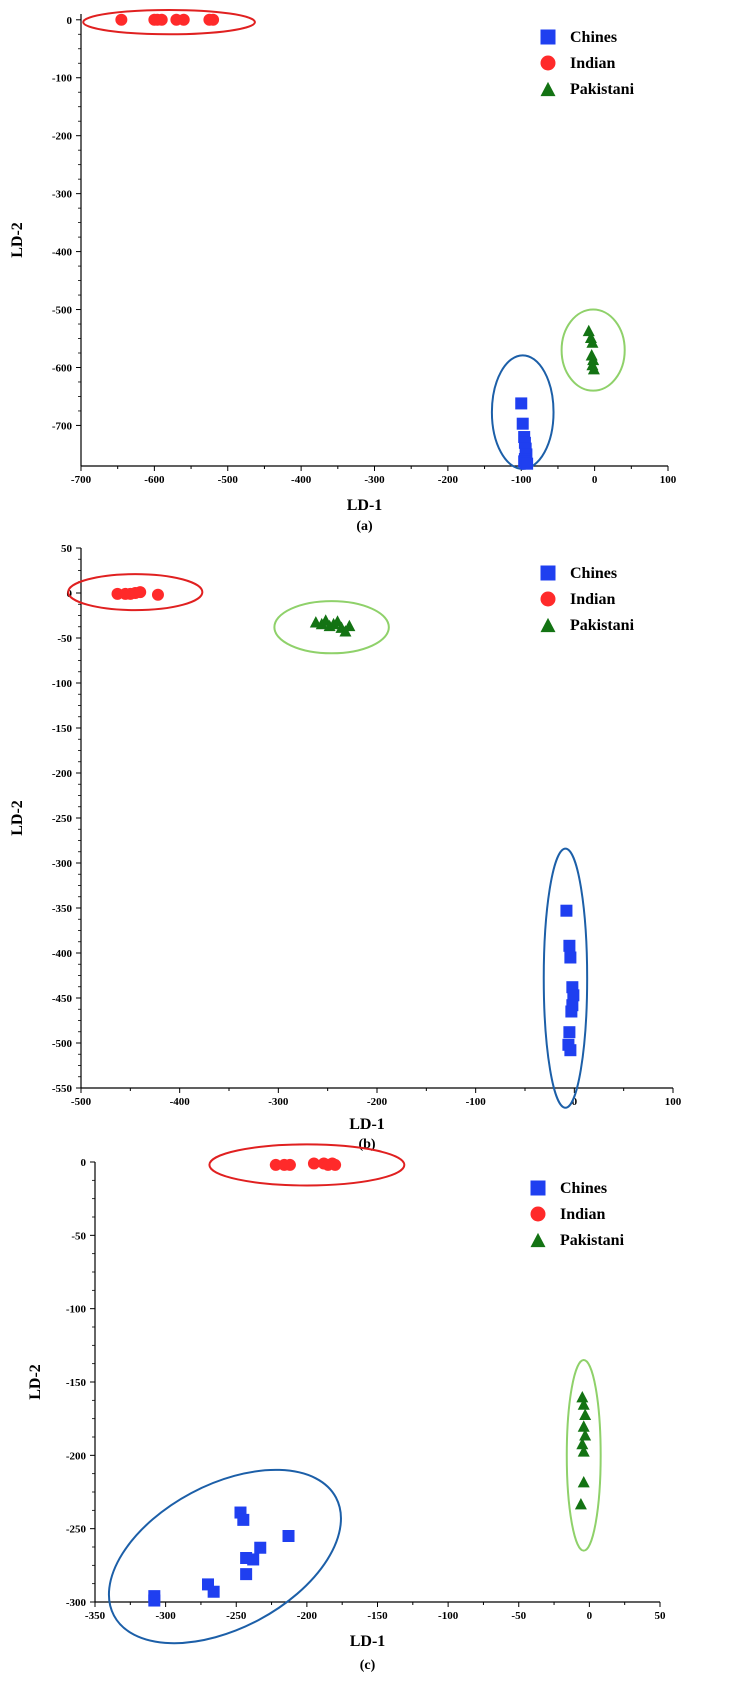 The height and width of the screenshot is (1683, 730). What do you see at coordinates (95, 1616) in the screenshot?
I see `x-tick-label: -350` at bounding box center [95, 1616].